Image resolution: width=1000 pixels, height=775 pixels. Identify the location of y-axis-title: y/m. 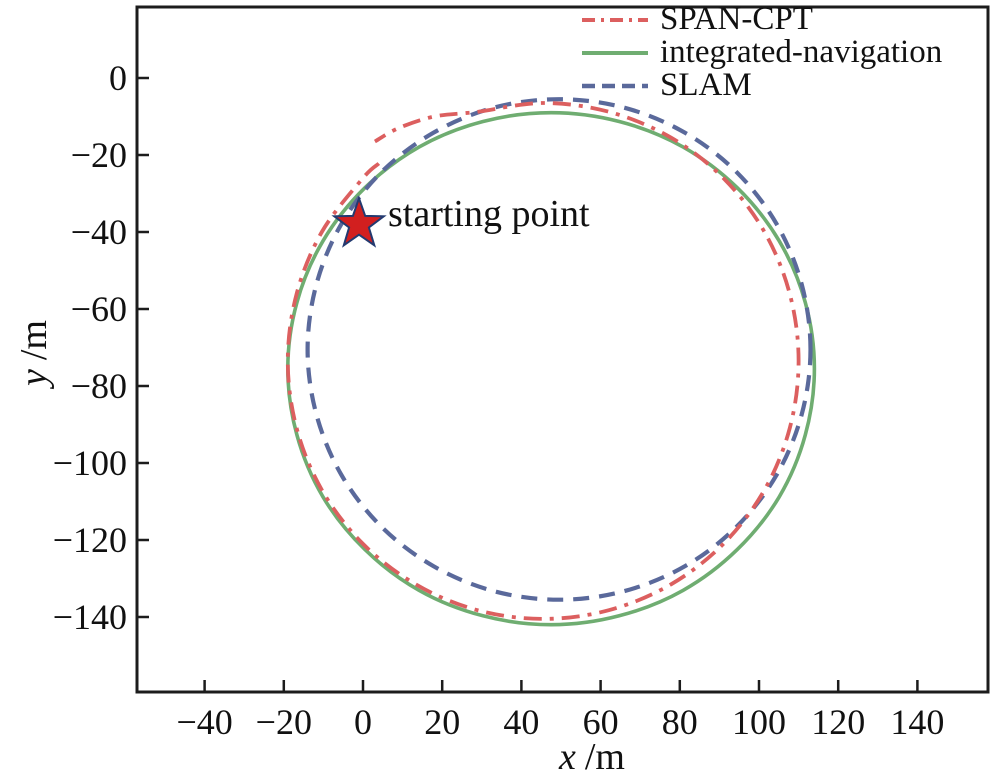
(35, 353).